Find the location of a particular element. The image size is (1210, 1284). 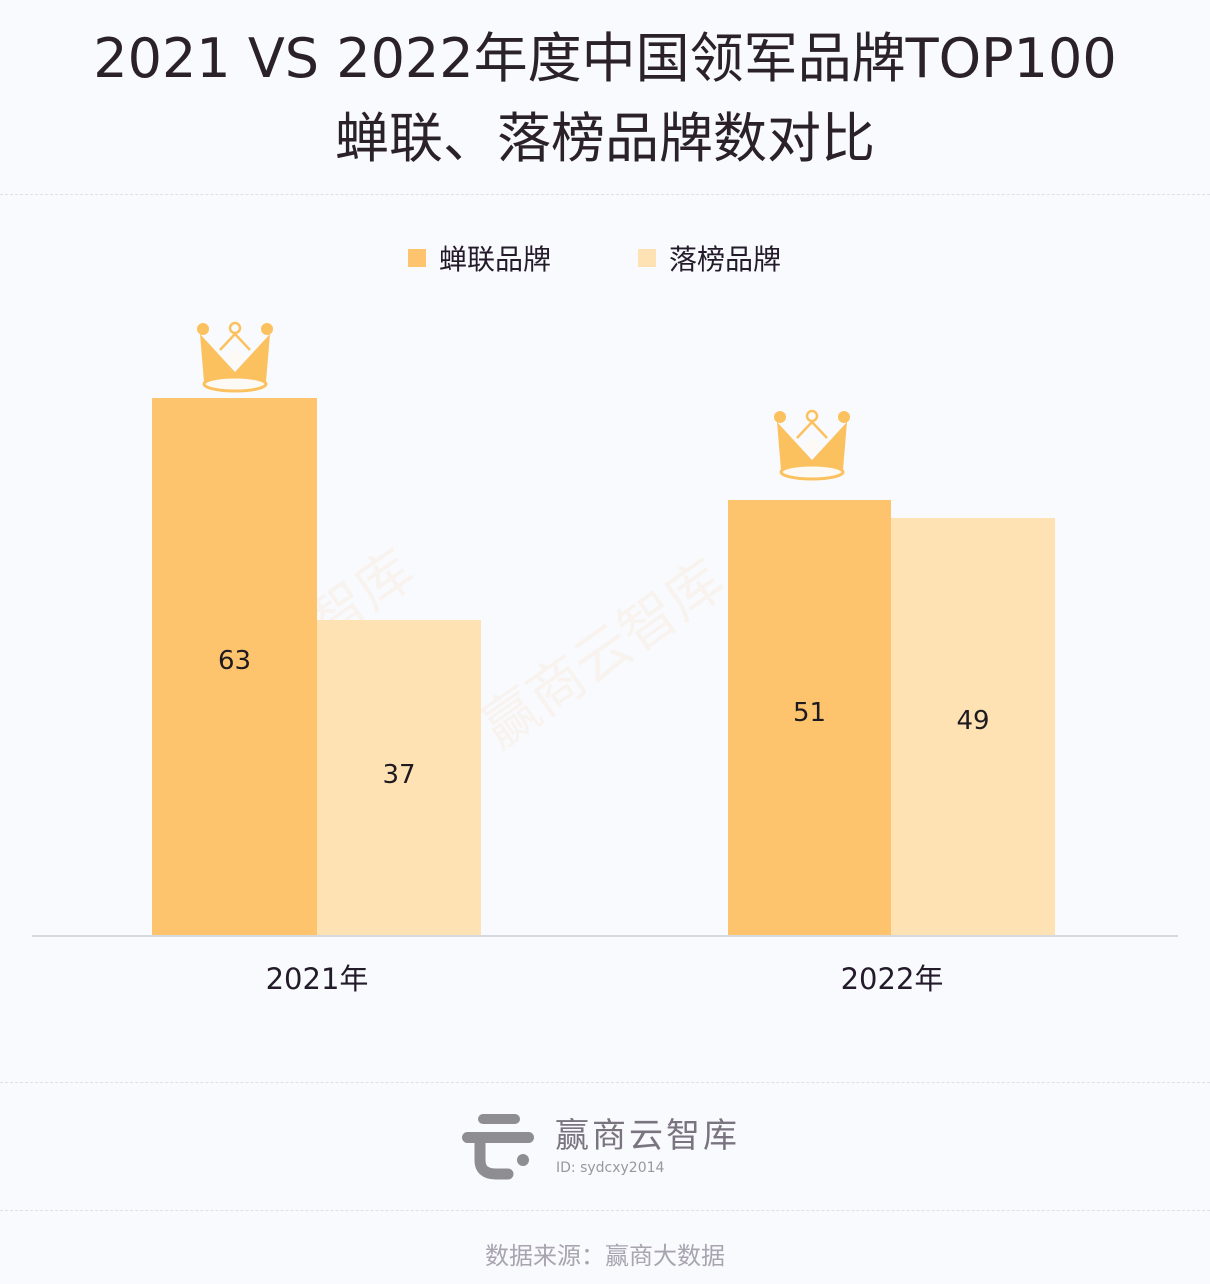

bar-2022-dropped: 49 is located at coordinates (973, 727).